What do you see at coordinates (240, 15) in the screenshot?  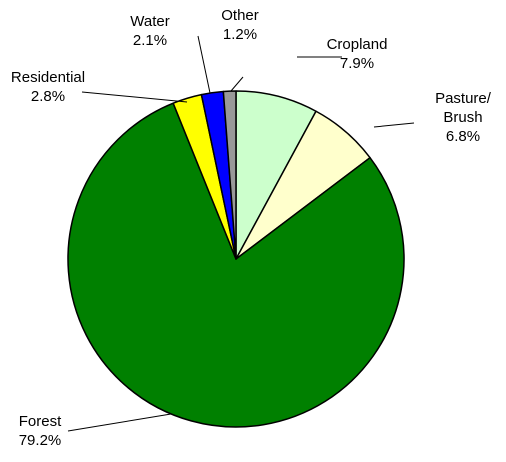 I see `slice-label-name: Other` at bounding box center [240, 15].